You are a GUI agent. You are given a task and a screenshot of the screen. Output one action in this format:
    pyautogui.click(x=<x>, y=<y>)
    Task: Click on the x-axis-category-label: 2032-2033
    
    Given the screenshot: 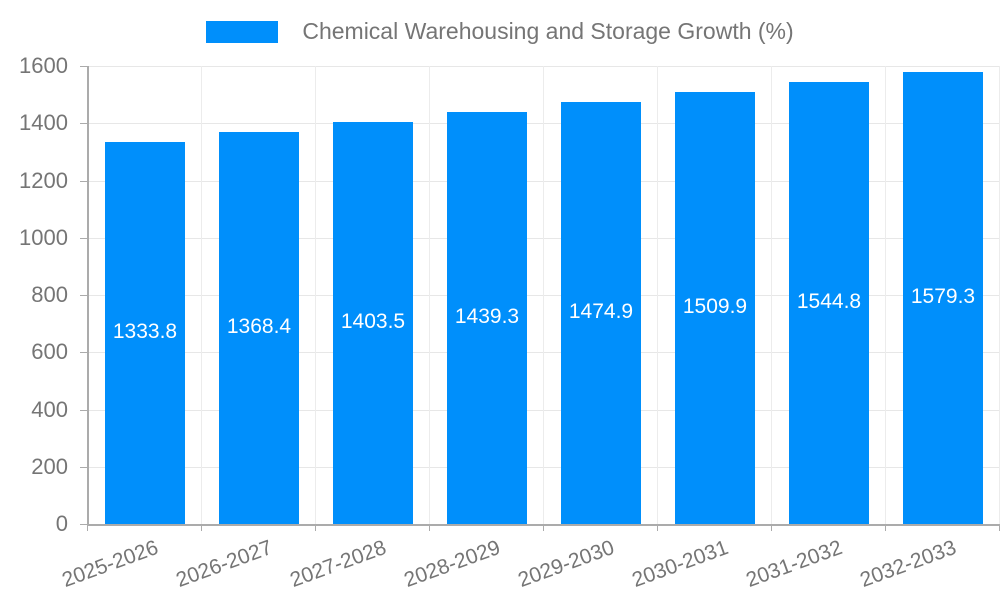 What is the action you would take?
    pyautogui.click(x=907, y=564)
    